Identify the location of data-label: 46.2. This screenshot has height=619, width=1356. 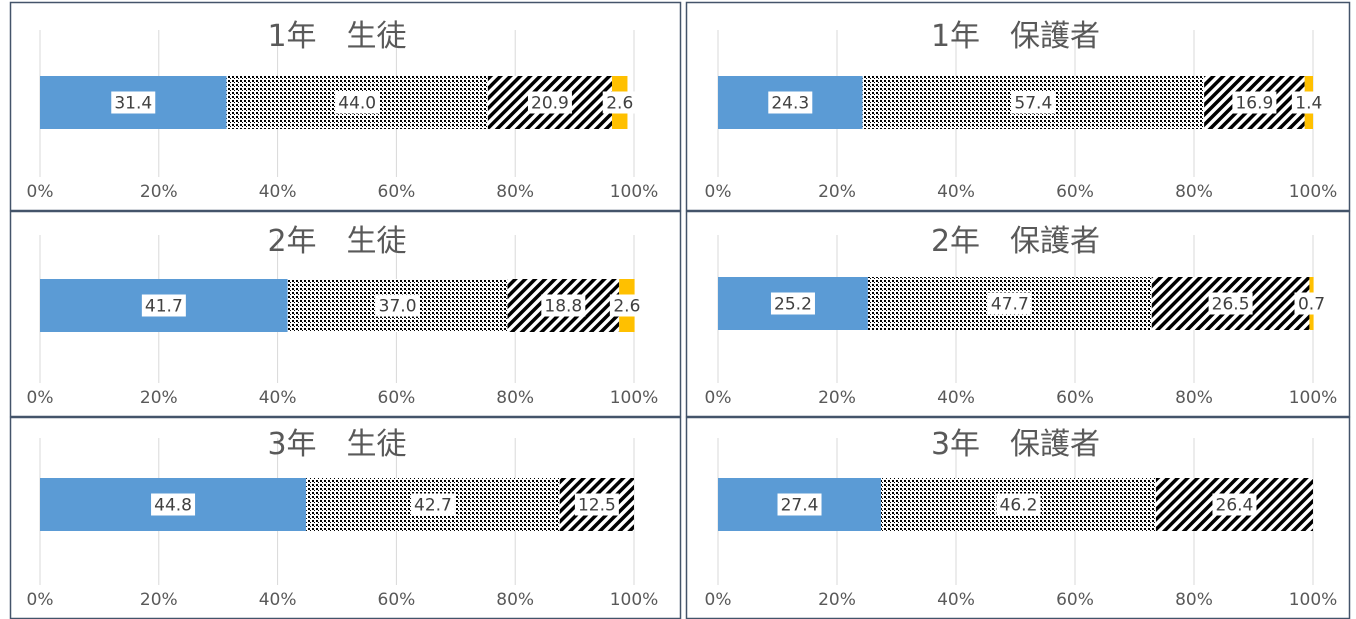
(1019, 506).